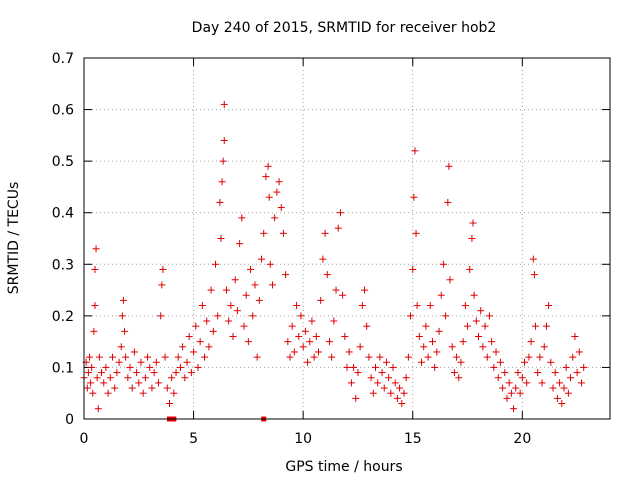 This screenshot has height=480, width=640. Describe the element at coordinates (306, 439) in the screenshot. I see `x-tick-labels: 0 5 10 15 20` at that location.